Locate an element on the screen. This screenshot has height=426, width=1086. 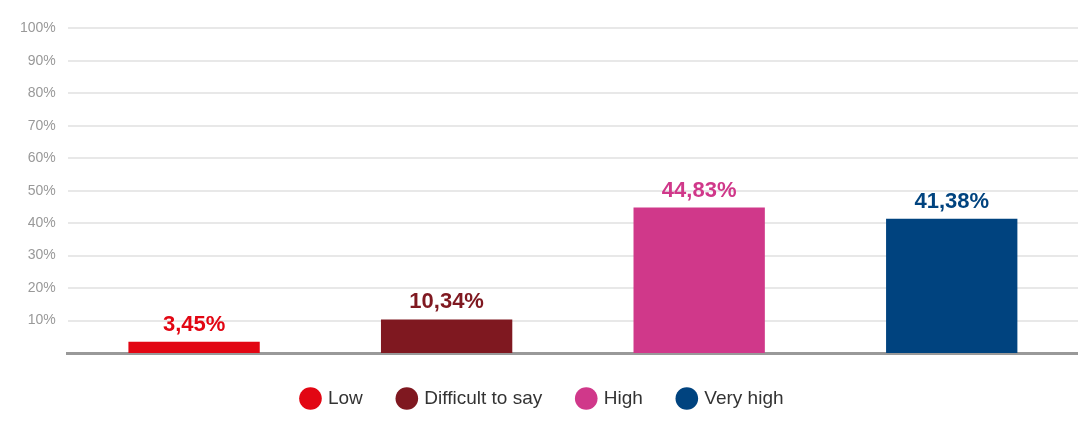
y-tick-label: 70% is located at coordinates (41, 124).